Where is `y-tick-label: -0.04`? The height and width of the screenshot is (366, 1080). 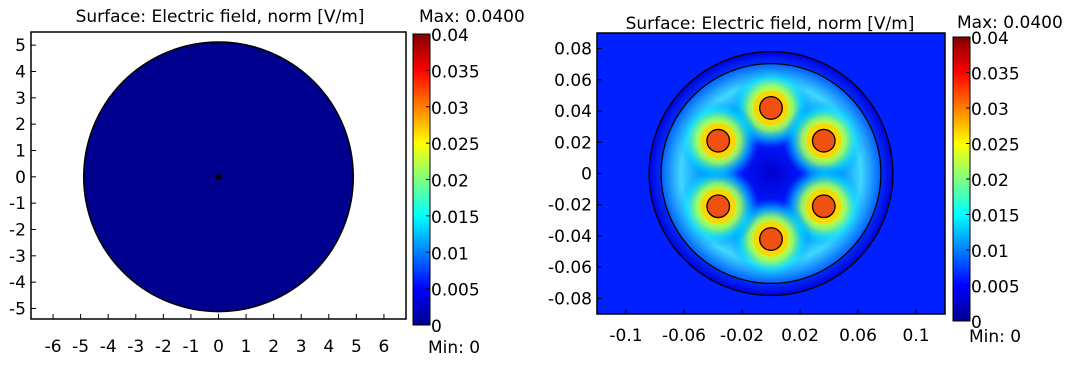 y-tick-label: -0.04 is located at coordinates (570, 237).